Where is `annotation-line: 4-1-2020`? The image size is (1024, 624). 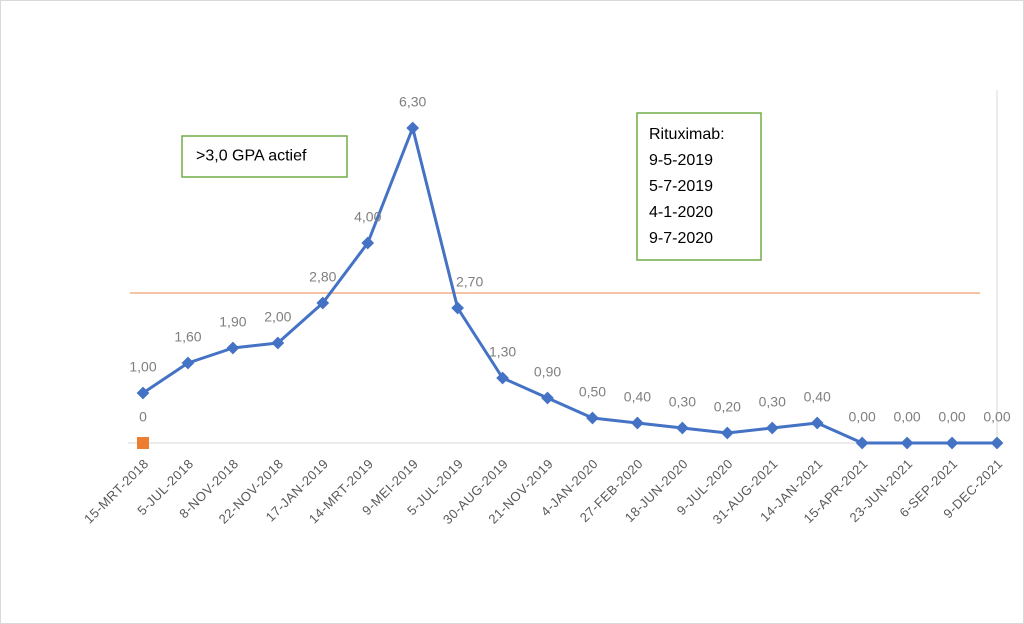
annotation-line: 4-1-2020 is located at coordinates (681, 212).